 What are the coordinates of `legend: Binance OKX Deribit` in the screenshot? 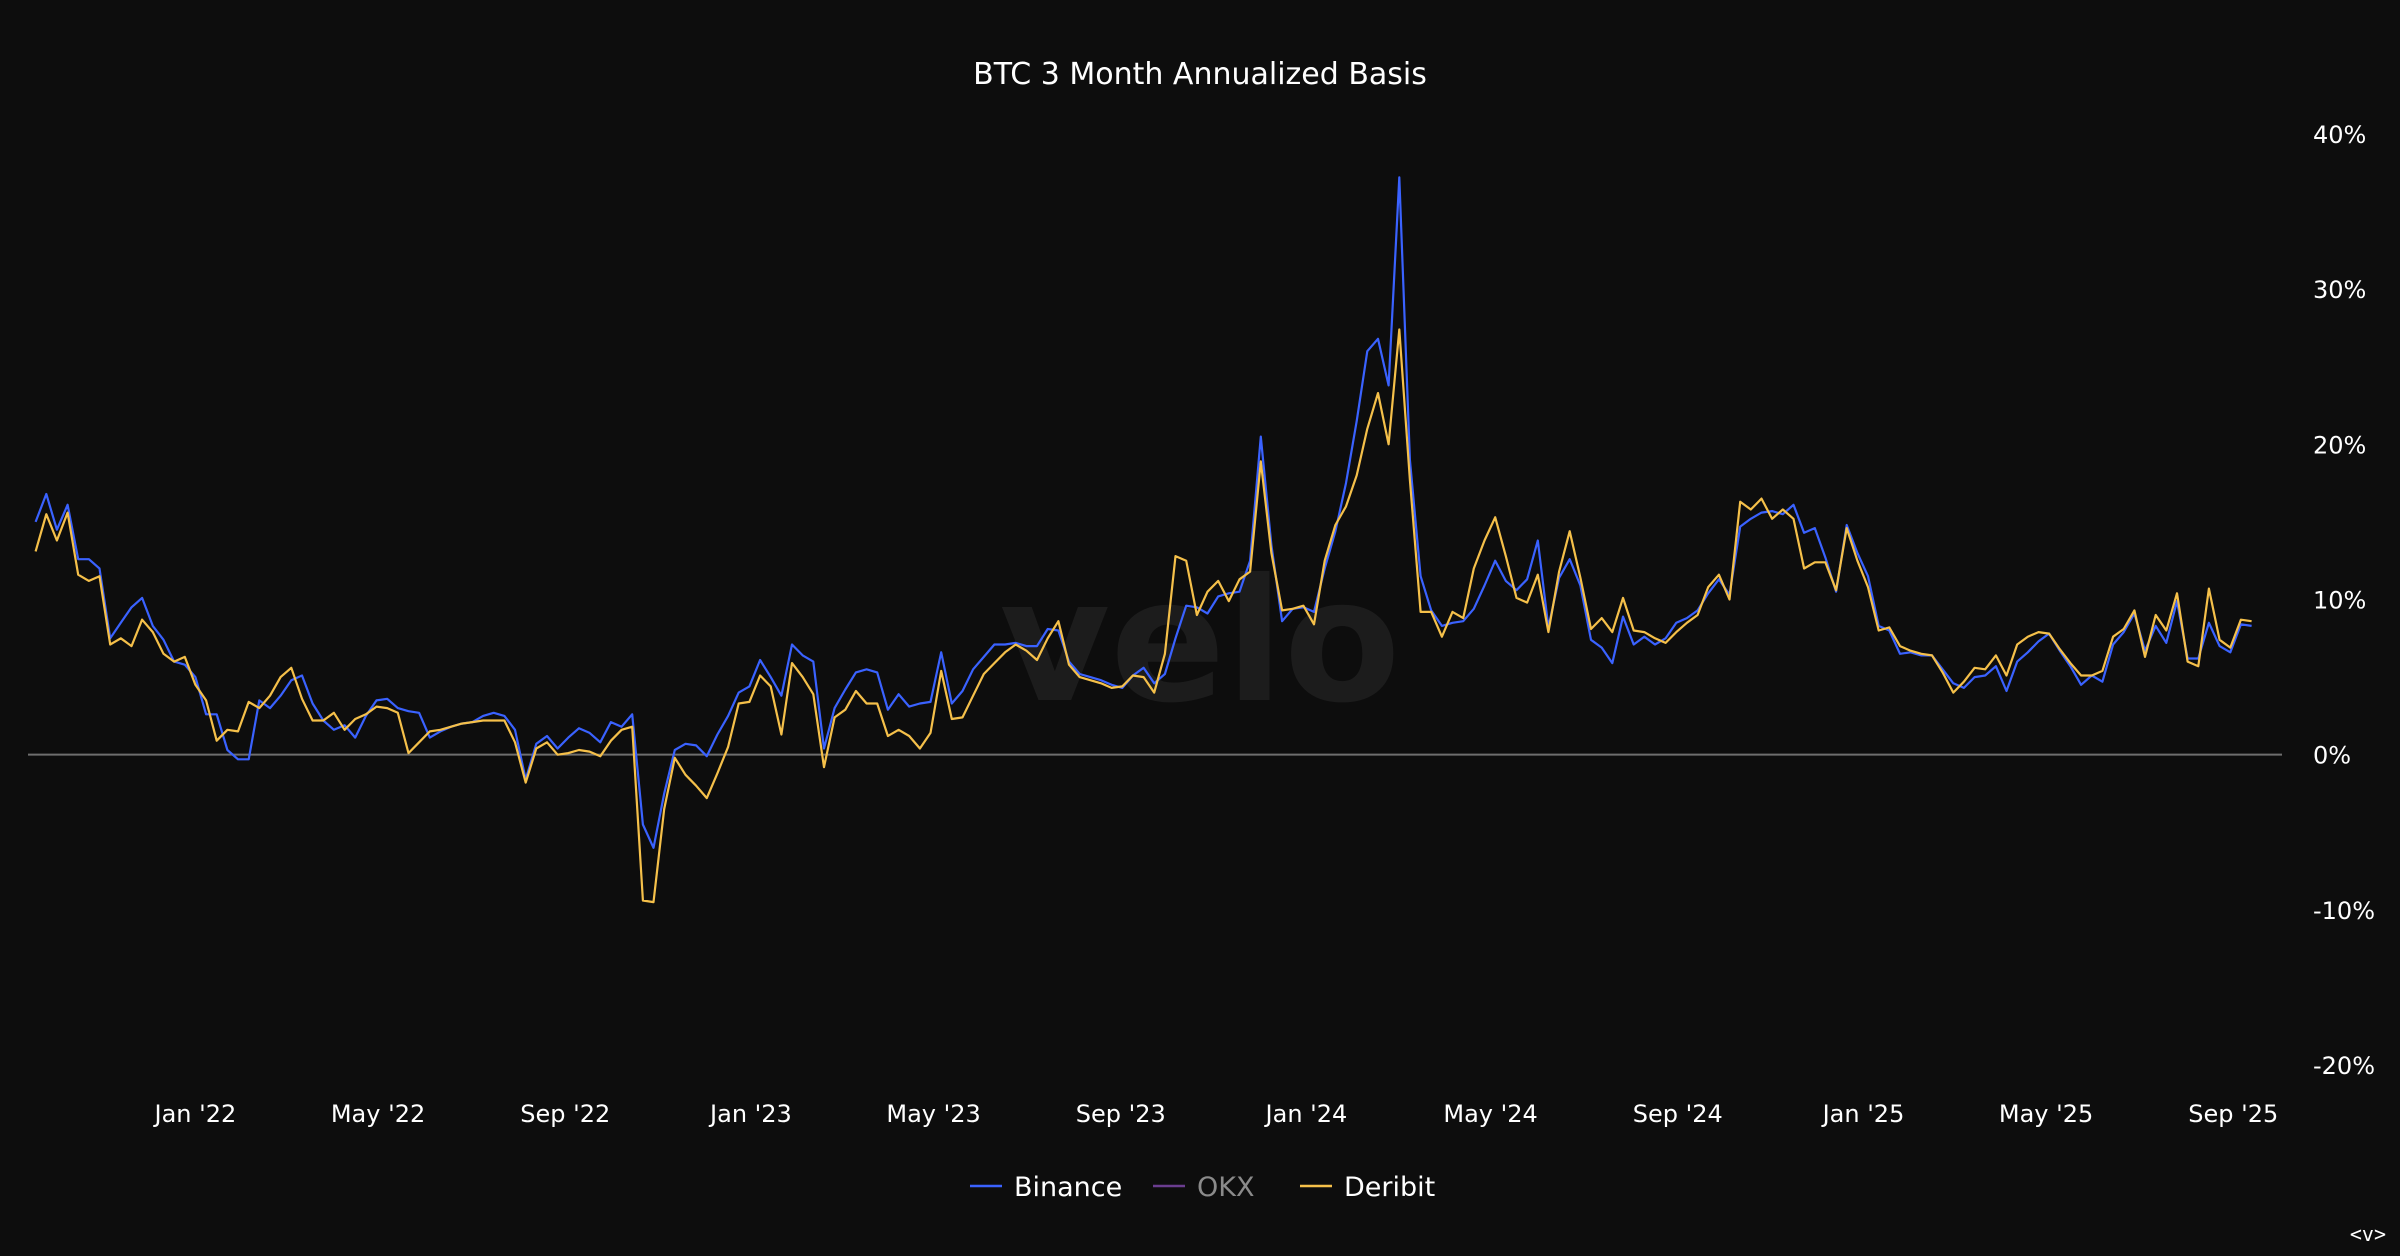 It's located at (1202, 1187).